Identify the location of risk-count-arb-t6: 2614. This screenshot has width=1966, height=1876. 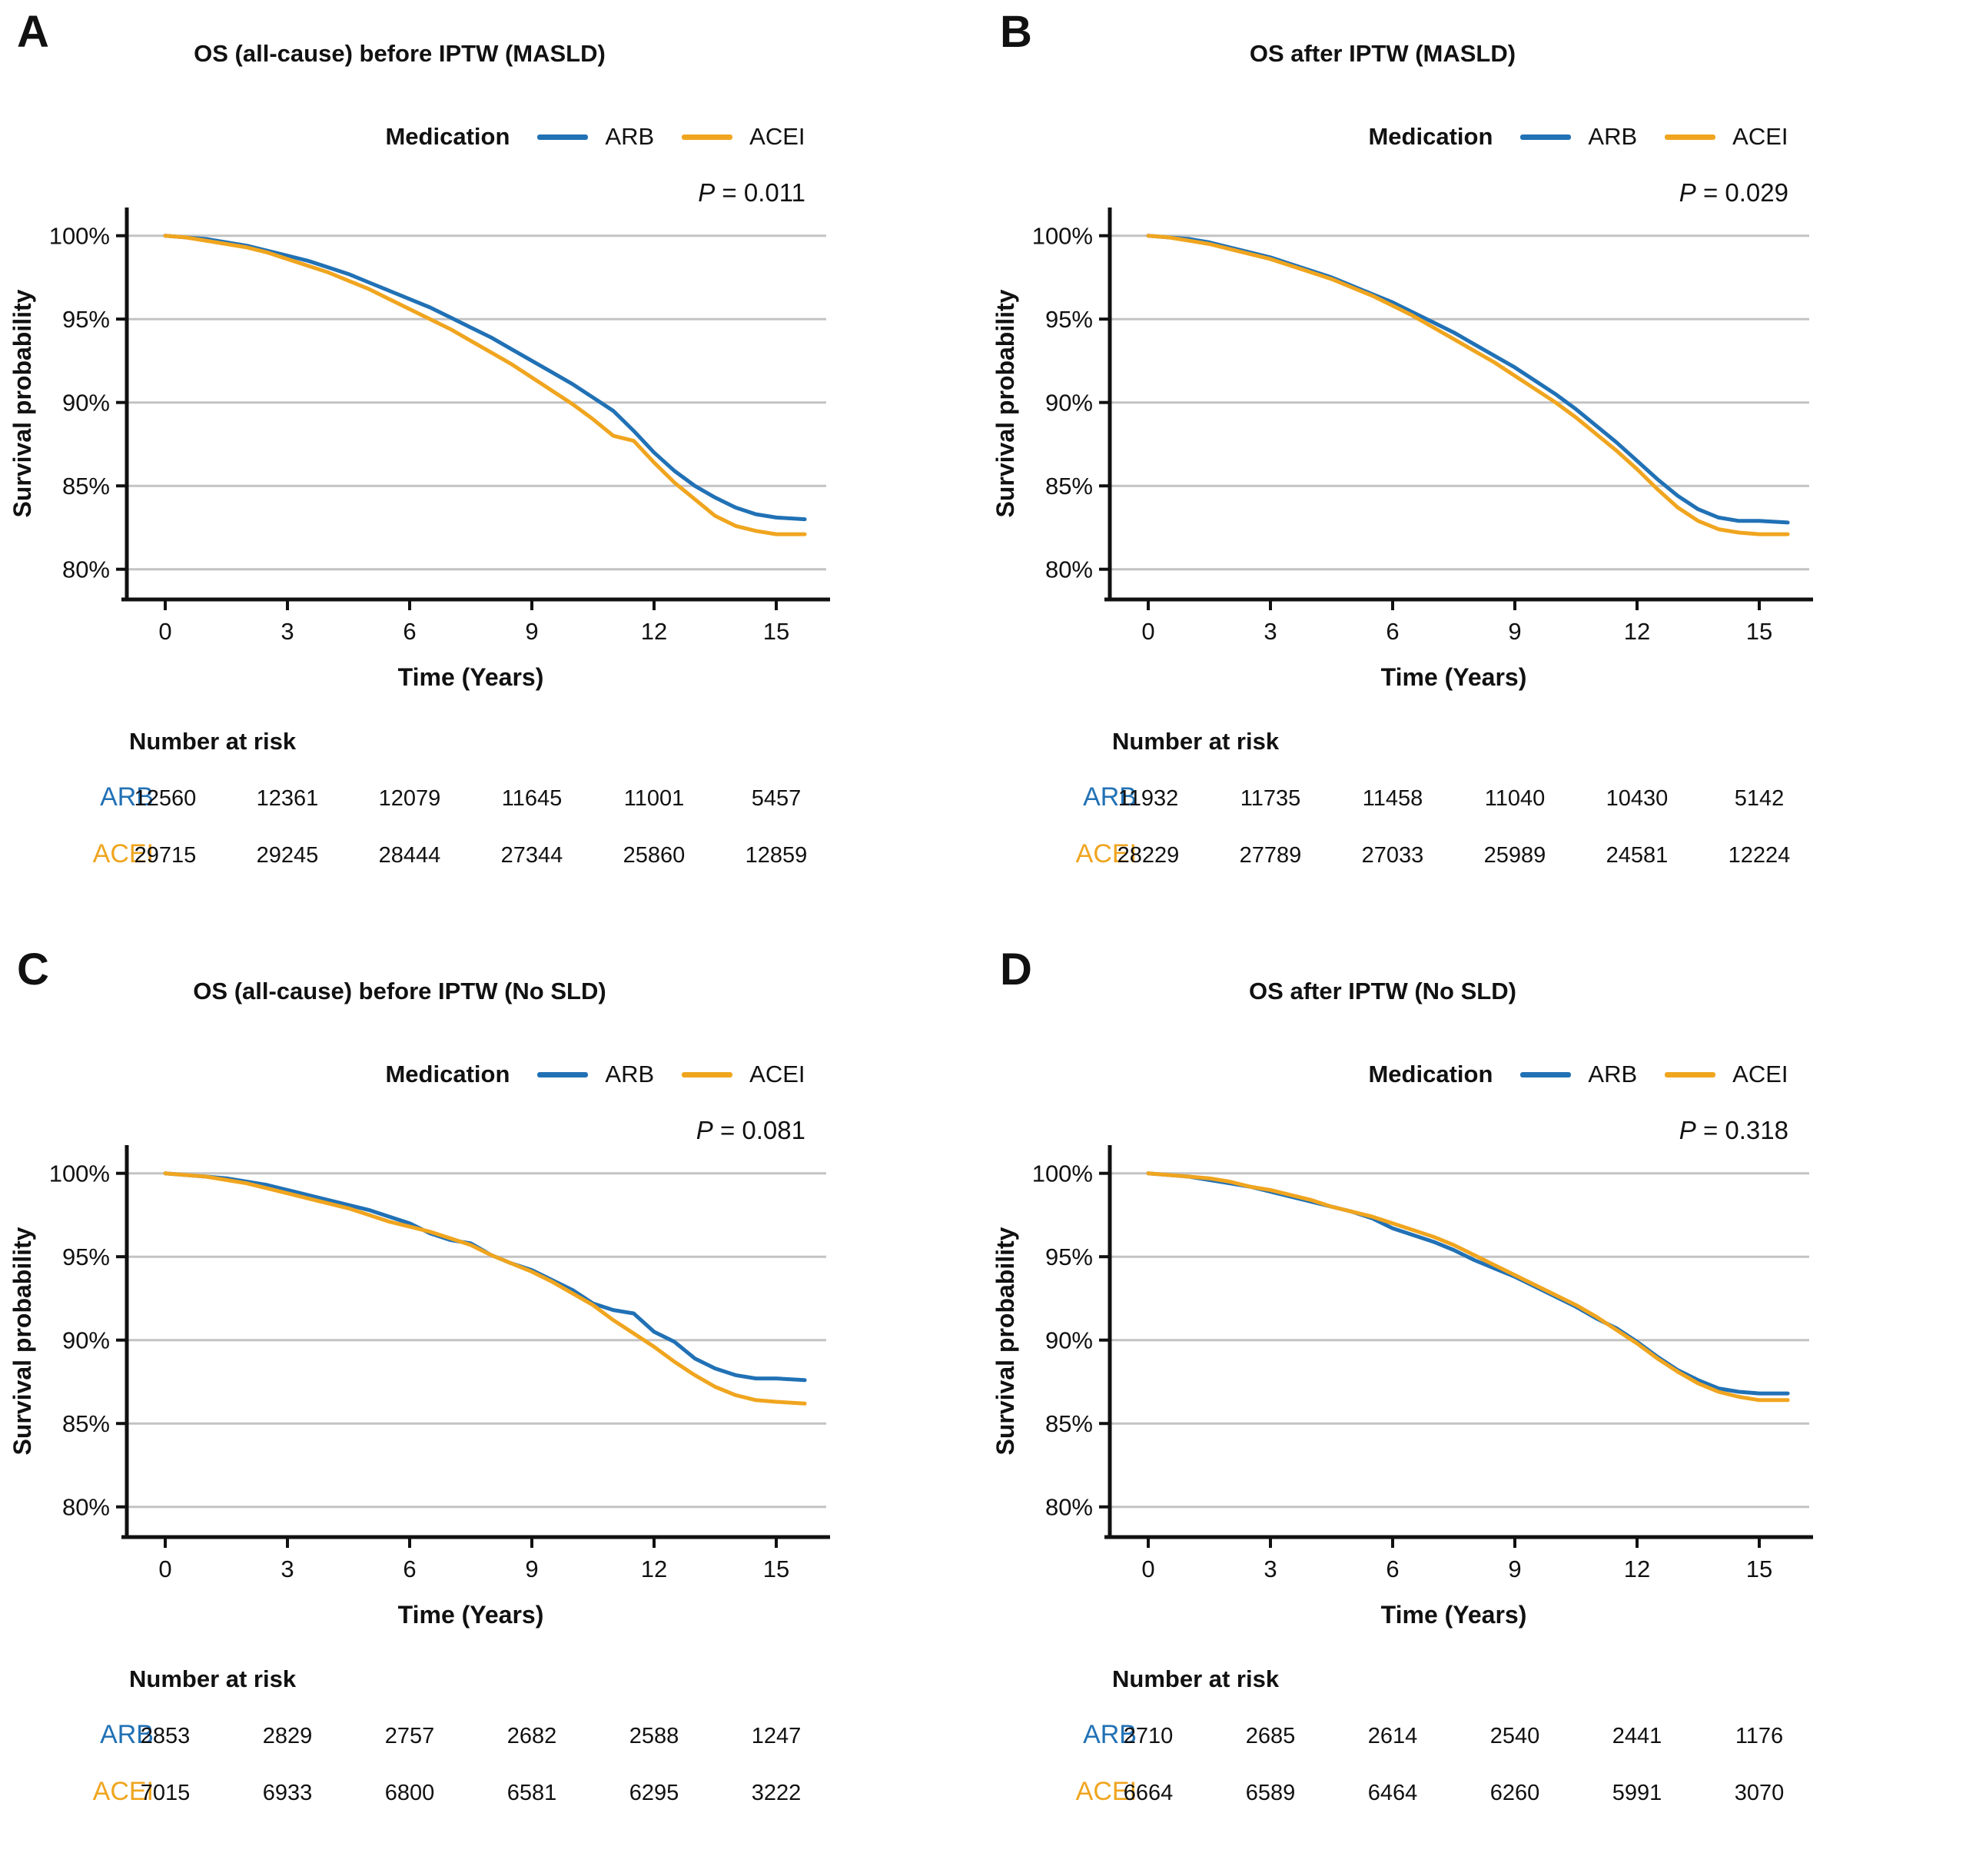
(1393, 1736).